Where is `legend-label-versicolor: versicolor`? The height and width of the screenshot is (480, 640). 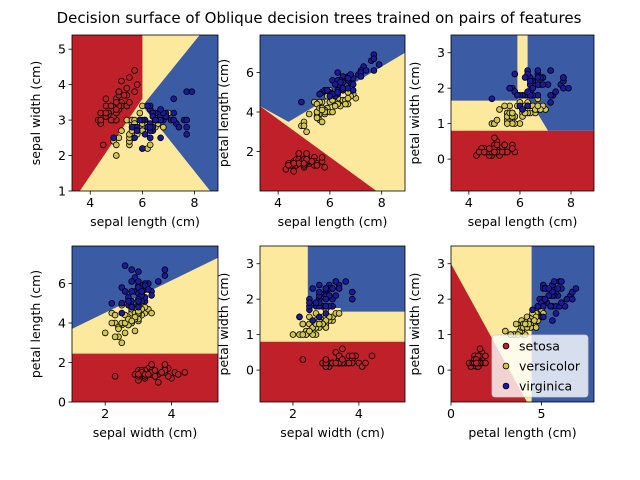 legend-label-versicolor: versicolor is located at coordinates (550, 366).